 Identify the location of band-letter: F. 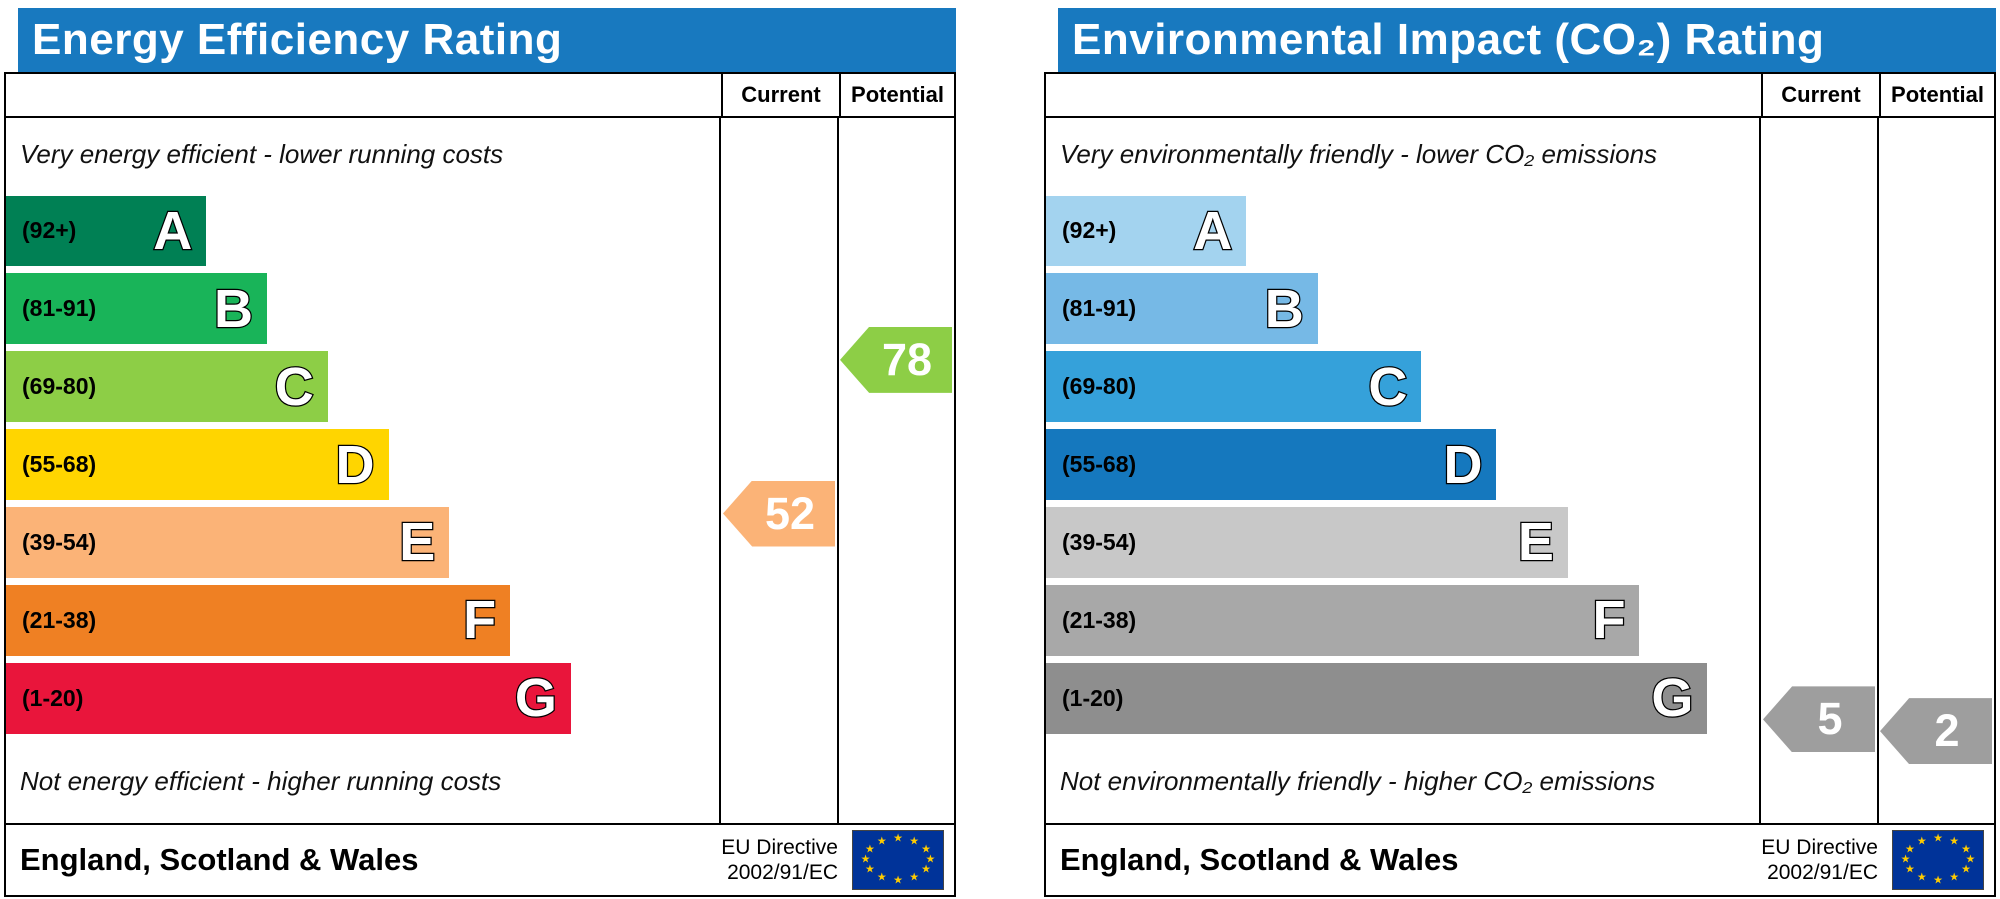
(1609, 620).